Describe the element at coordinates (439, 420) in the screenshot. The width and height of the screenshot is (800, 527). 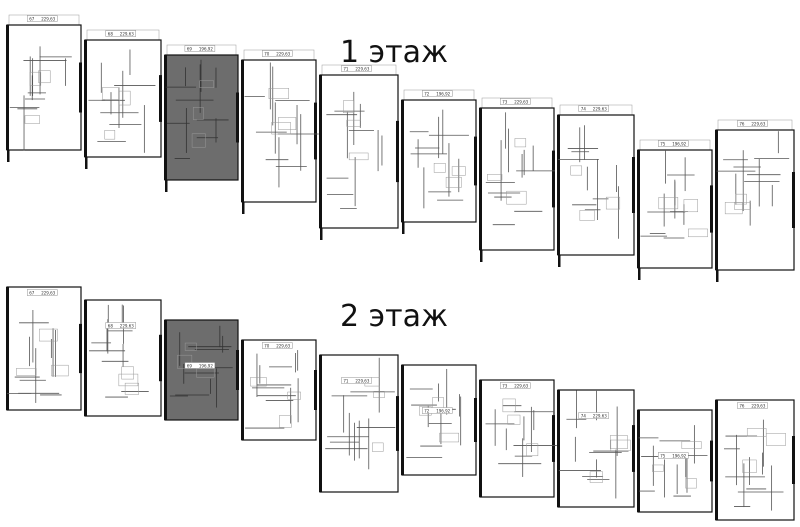
I see `unit: 72 196,92` at that location.